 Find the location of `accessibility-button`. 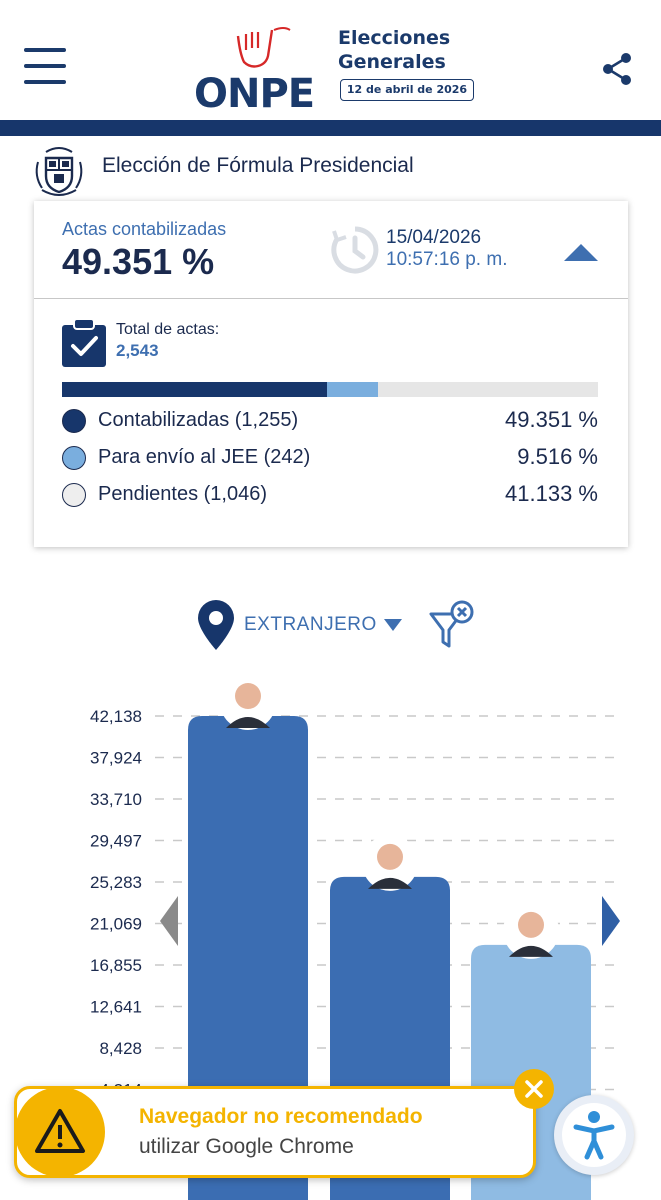

accessibility-button is located at coordinates (594, 1135).